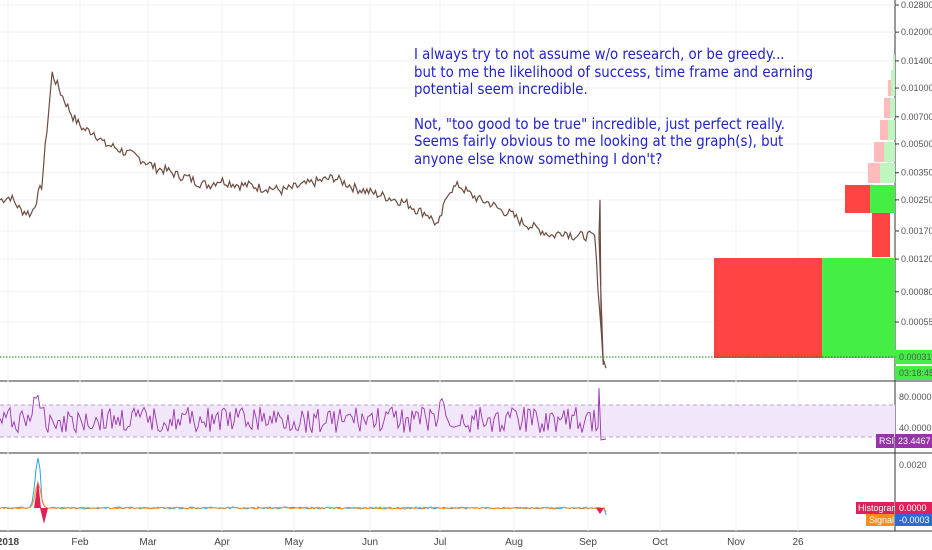  What do you see at coordinates (303, 497) in the screenshot?
I see `macd-signal-line` at bounding box center [303, 497].